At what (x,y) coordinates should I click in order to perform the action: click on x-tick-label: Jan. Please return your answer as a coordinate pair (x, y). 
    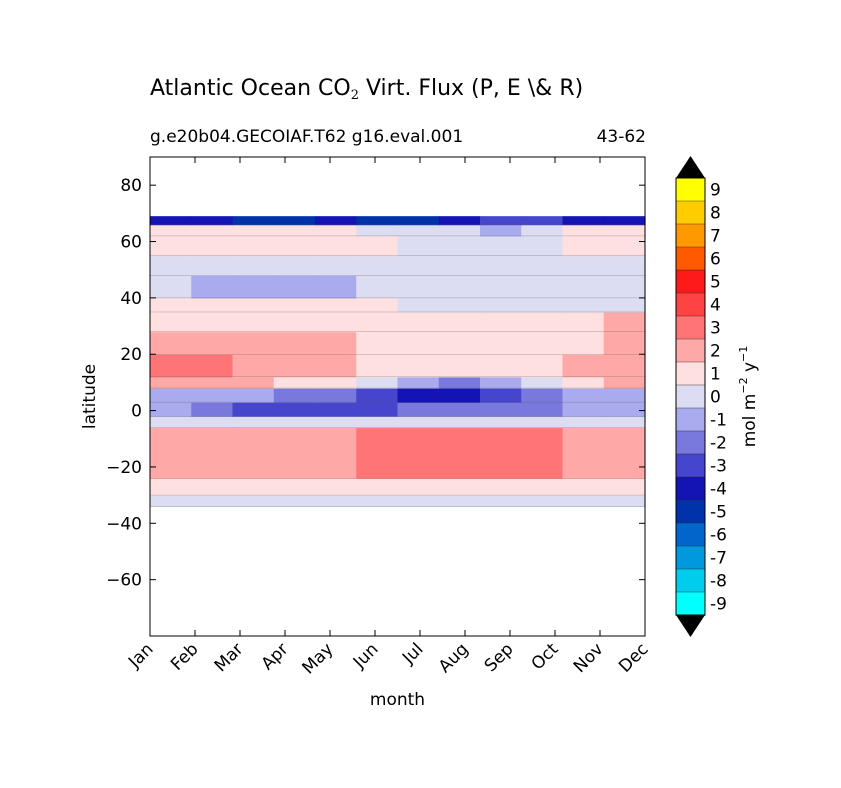
    Looking at the image, I should click on (140, 655).